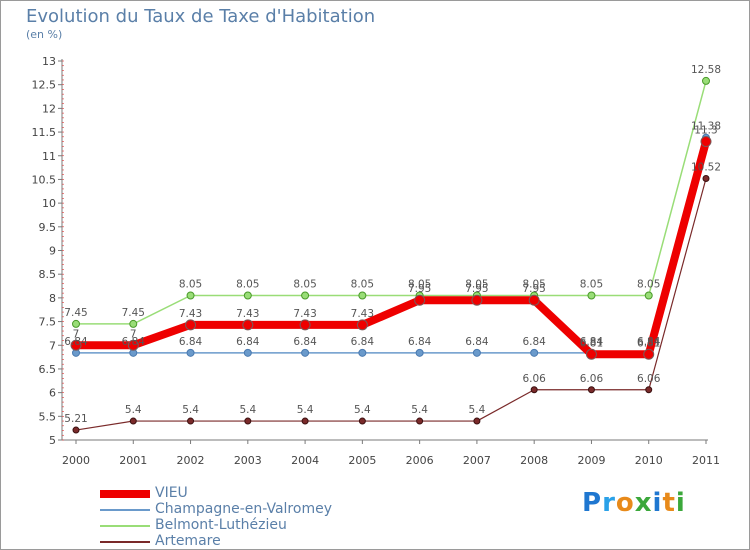 The width and height of the screenshot is (750, 550). Describe the element at coordinates (44, 132) in the screenshot. I see `y-tick-label: 11.5` at that location.